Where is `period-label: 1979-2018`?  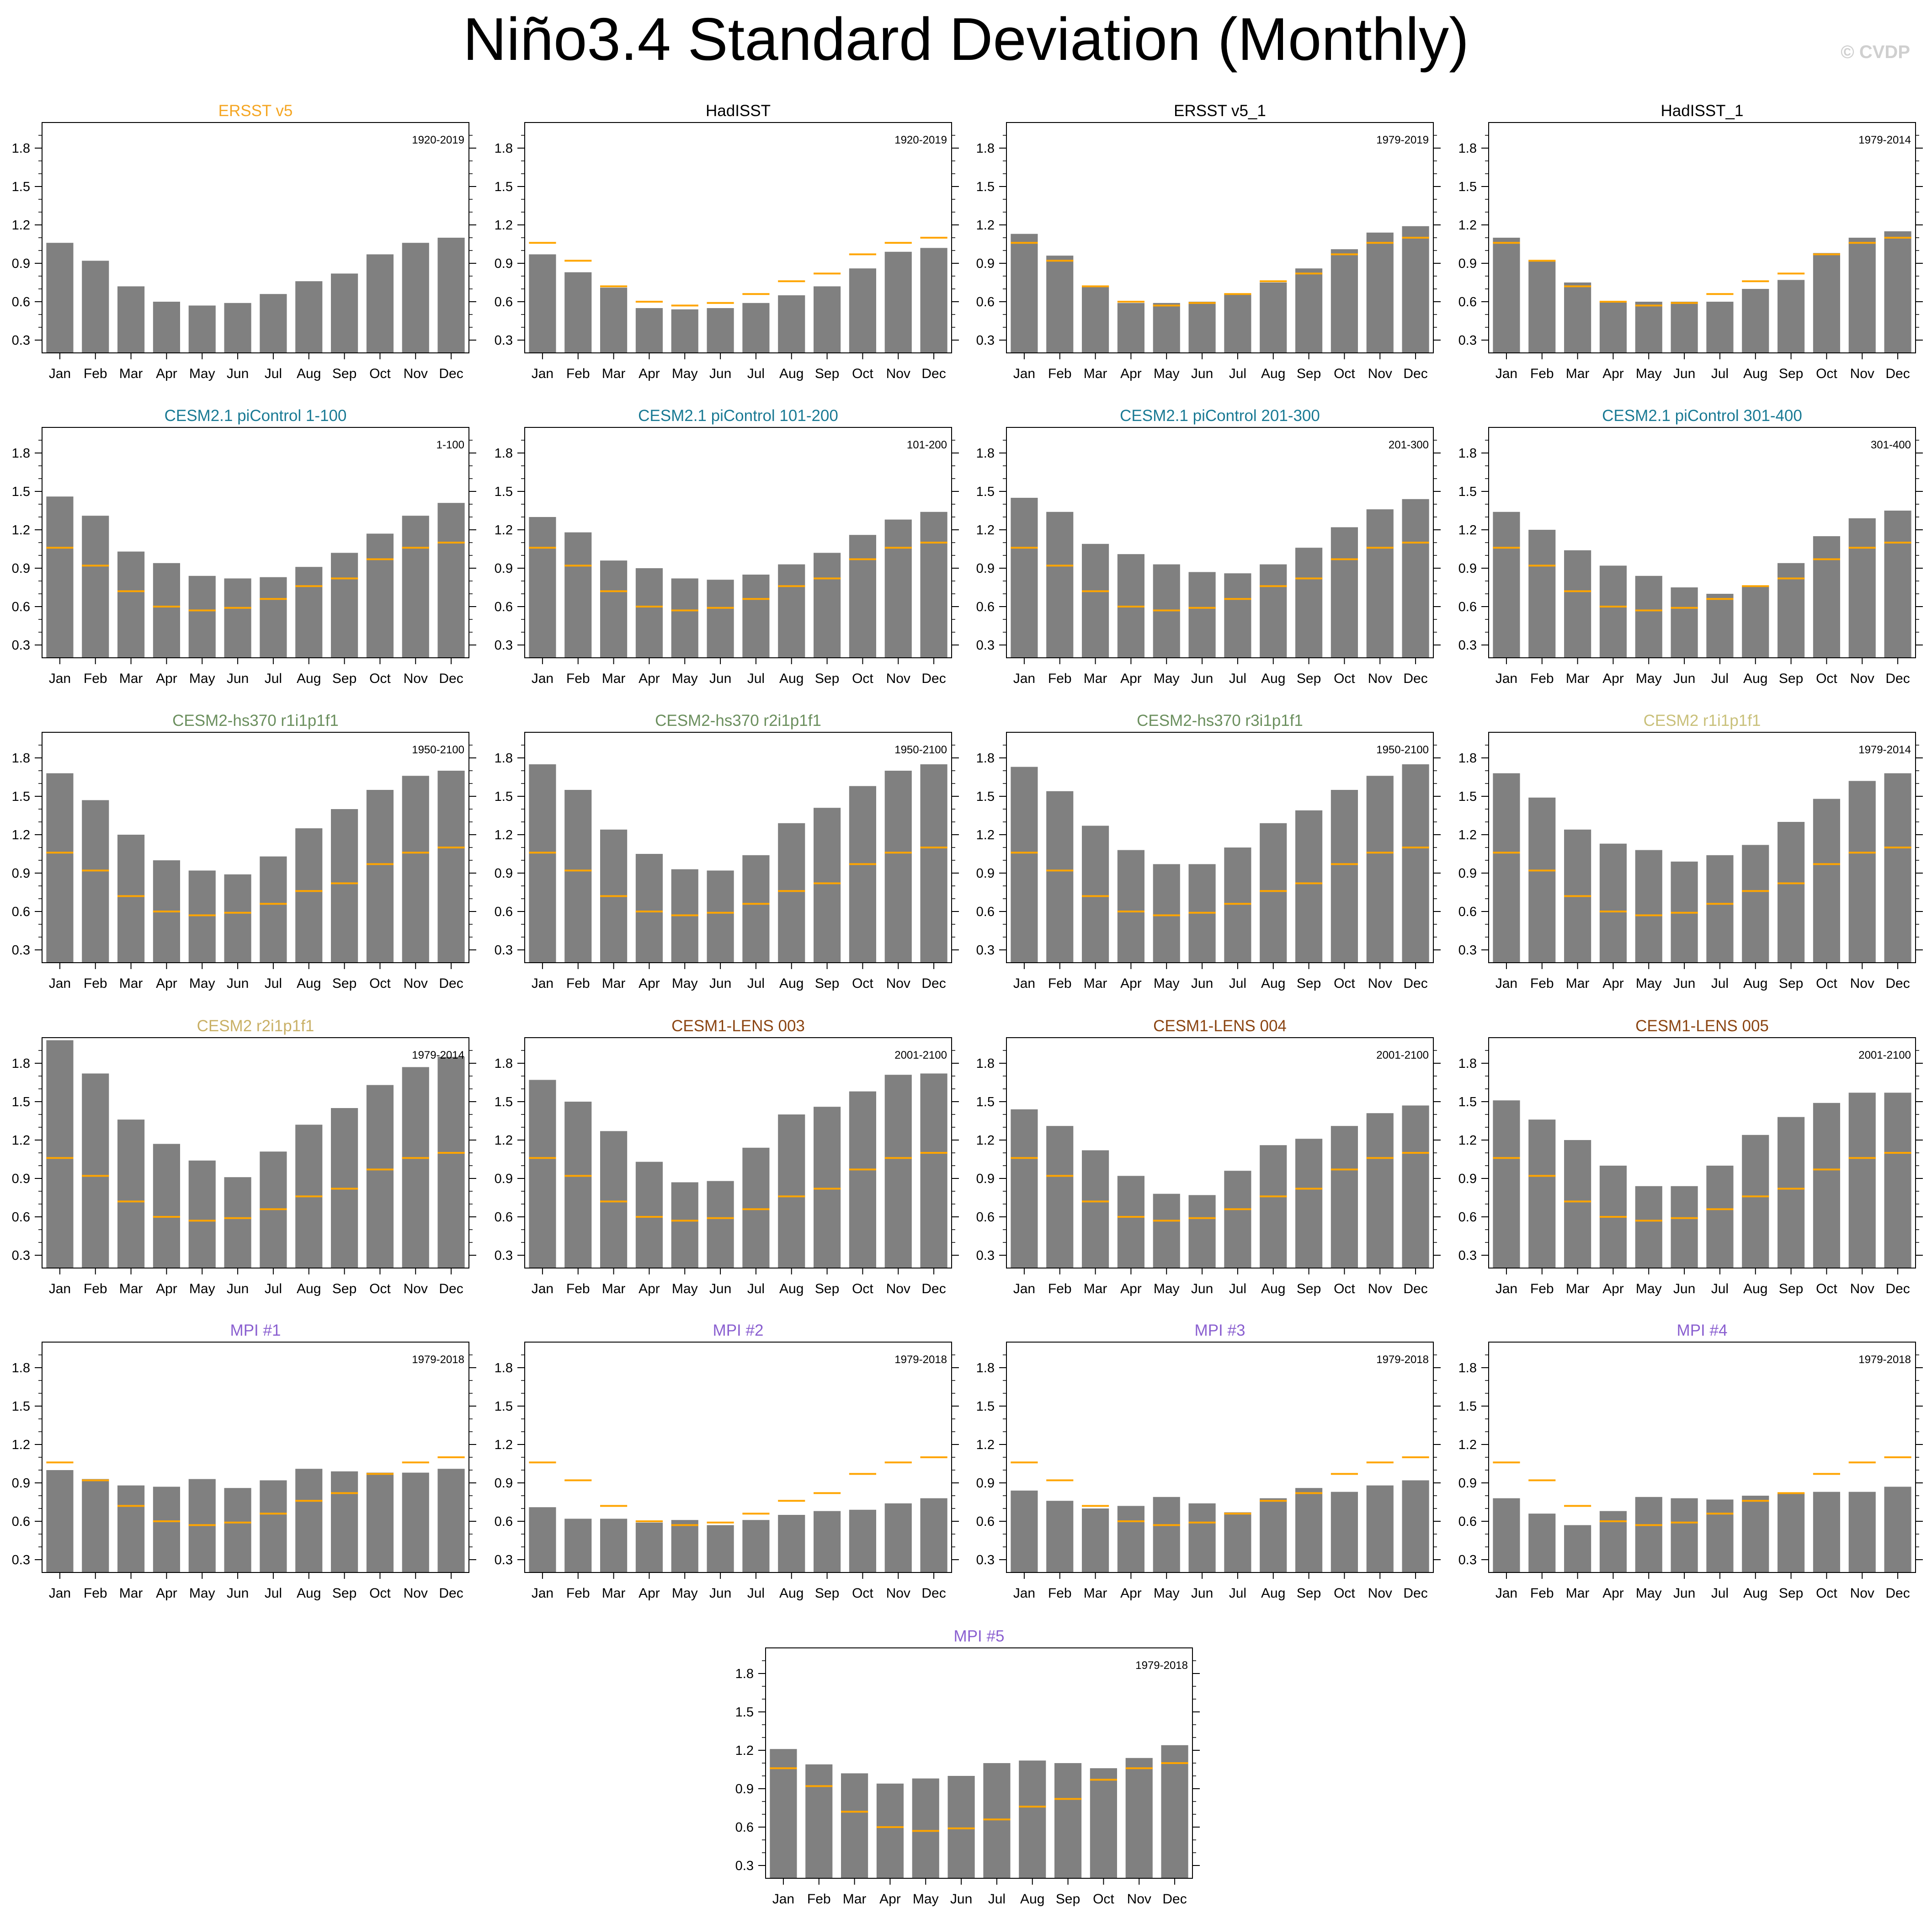 period-label: 1979-2018 is located at coordinates (1402, 1360).